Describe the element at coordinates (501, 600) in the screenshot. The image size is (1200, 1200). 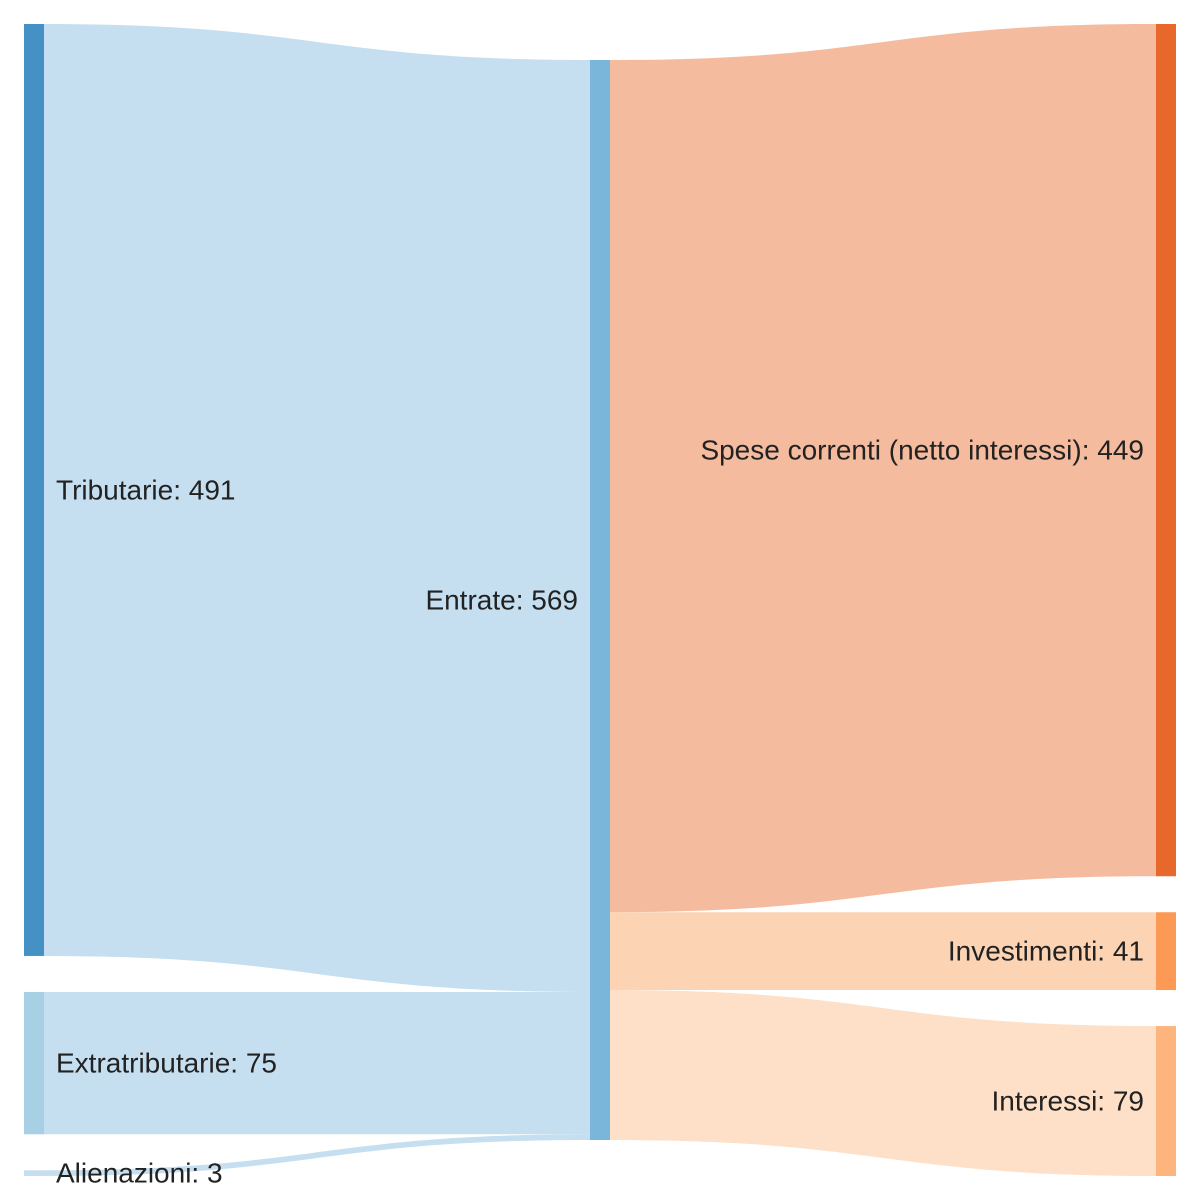
I see `label-entrate: Entrate: 569` at that location.